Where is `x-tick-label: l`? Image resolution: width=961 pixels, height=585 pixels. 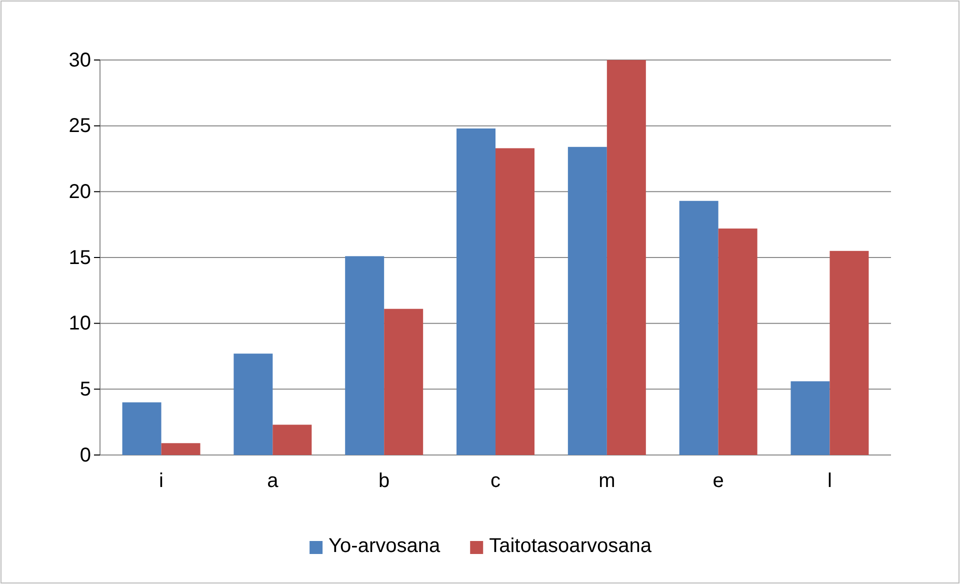 x-tick-label: l is located at coordinates (830, 481).